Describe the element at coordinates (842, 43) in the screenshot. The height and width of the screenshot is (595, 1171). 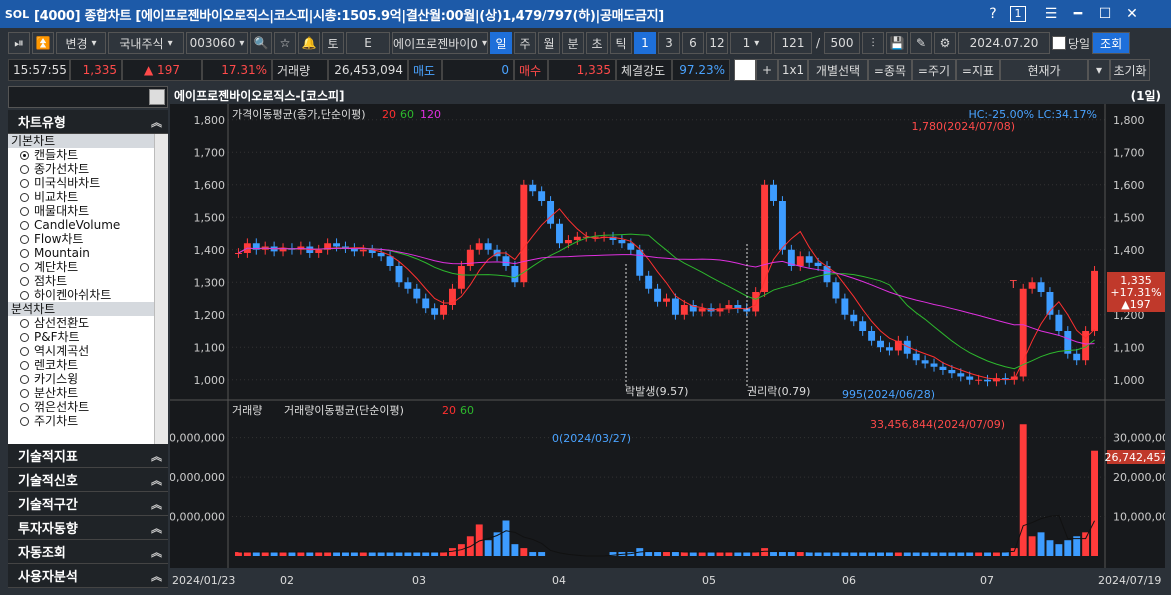
I see `count-b-input: 500` at that location.